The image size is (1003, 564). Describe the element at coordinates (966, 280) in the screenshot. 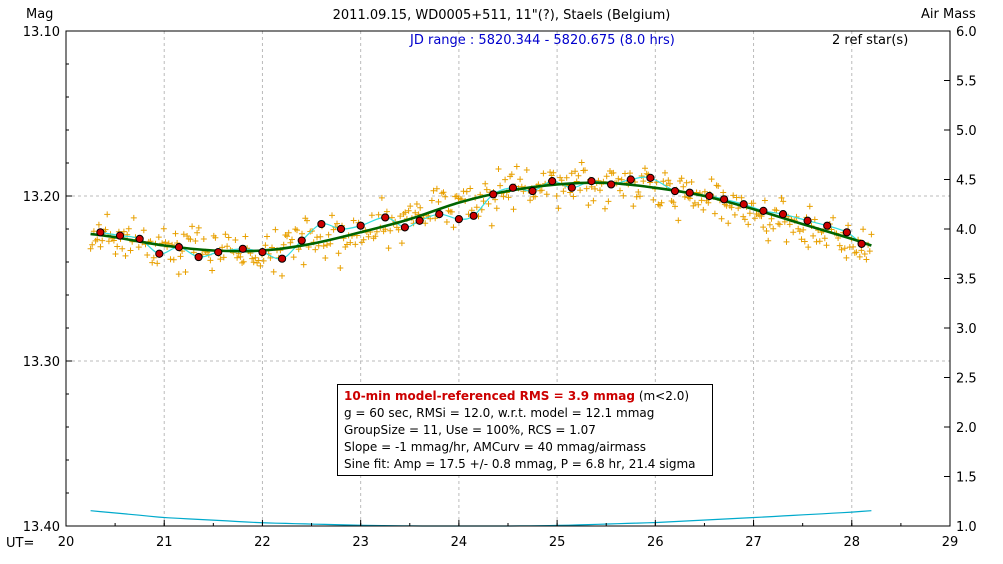

I see `y2-tick-label: 3.5` at that location.